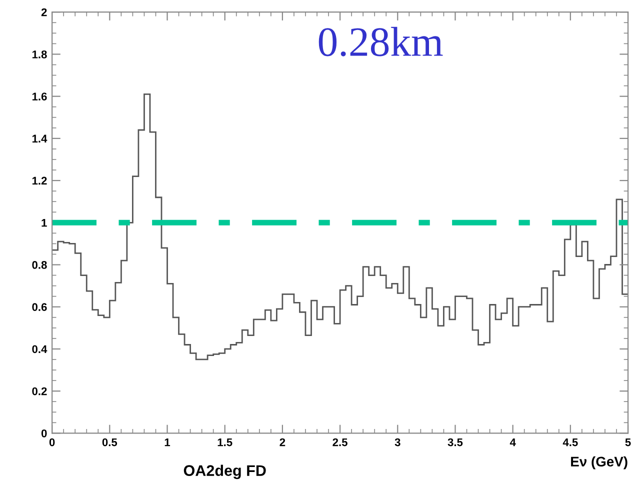 This screenshot has width=635, height=484. I want to click on x-tick-label: 5, so click(628, 442).